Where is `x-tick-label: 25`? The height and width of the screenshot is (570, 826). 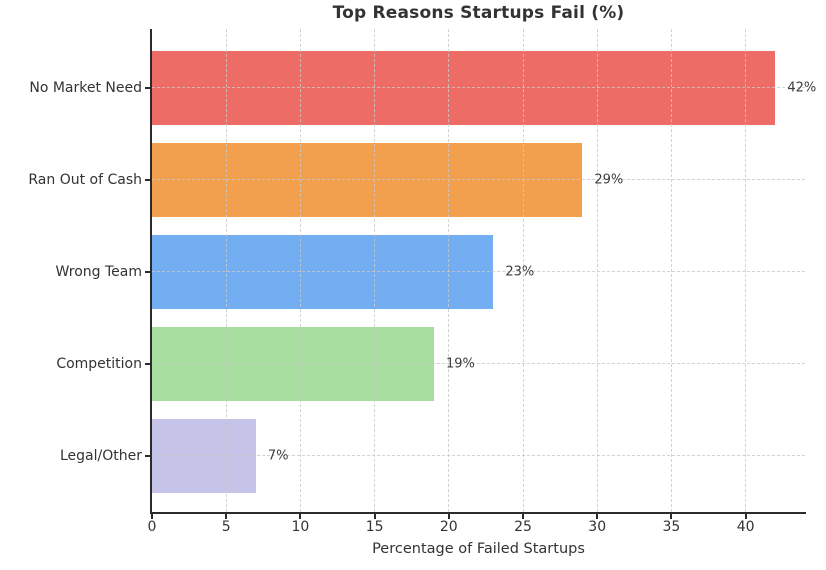 x-tick-label: 25 is located at coordinates (523, 527).